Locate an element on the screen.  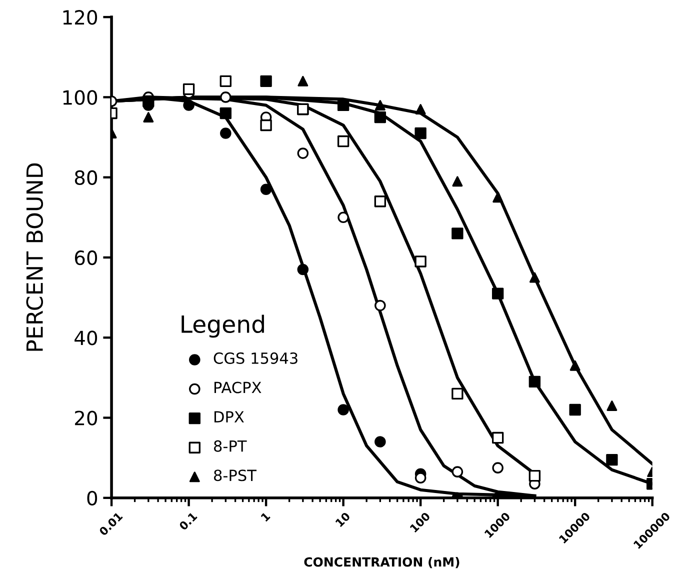
x-tick-label: 0.1 is located at coordinates (188, 521).